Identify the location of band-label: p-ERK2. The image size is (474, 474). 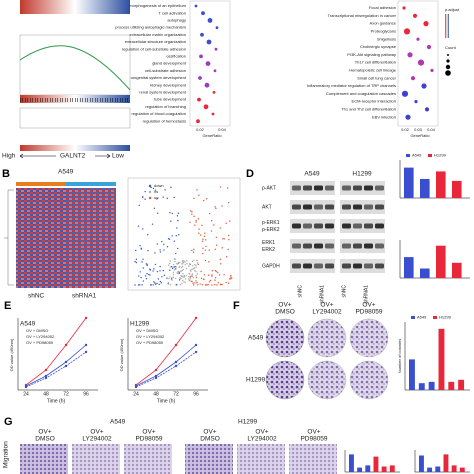
(271, 230).